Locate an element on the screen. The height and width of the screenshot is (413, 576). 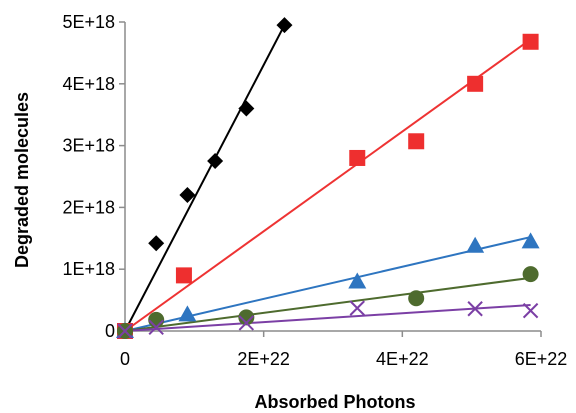
x-tick-label: 4E+22 is located at coordinates (402, 359).